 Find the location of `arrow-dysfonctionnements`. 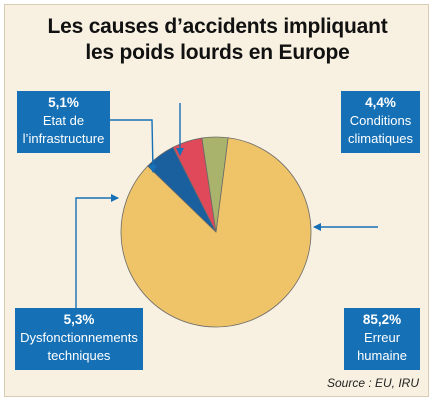

arrow-dysfonctionnements is located at coordinates (97, 254).